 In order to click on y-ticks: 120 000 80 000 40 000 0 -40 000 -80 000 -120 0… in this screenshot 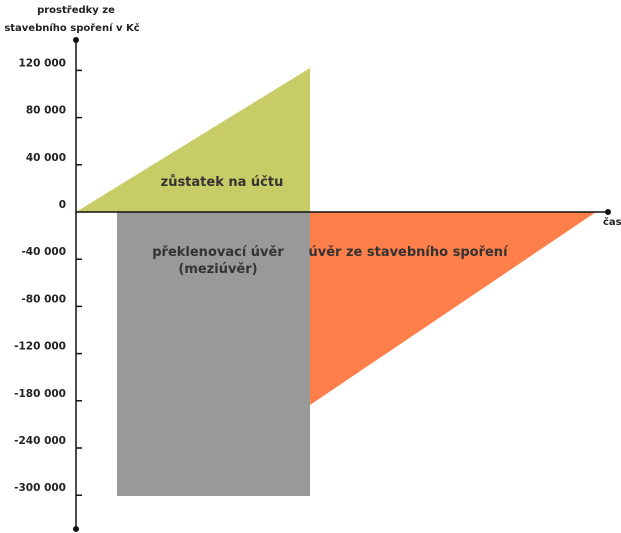, I will do `click(48, 276)`.